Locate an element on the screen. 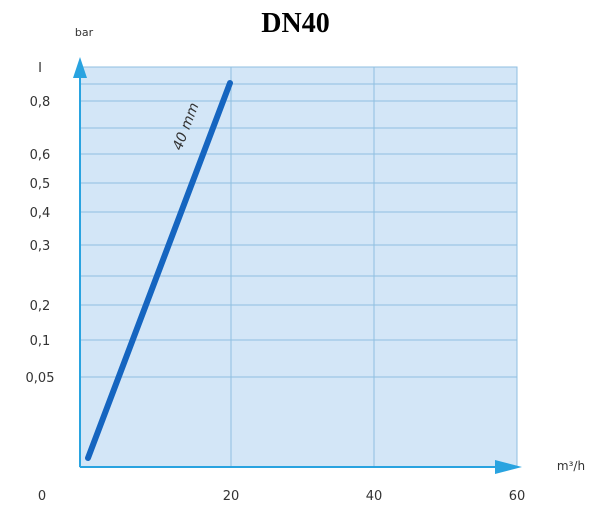 This screenshot has height=506, width=591. x-tick-label: 40 is located at coordinates (374, 496).